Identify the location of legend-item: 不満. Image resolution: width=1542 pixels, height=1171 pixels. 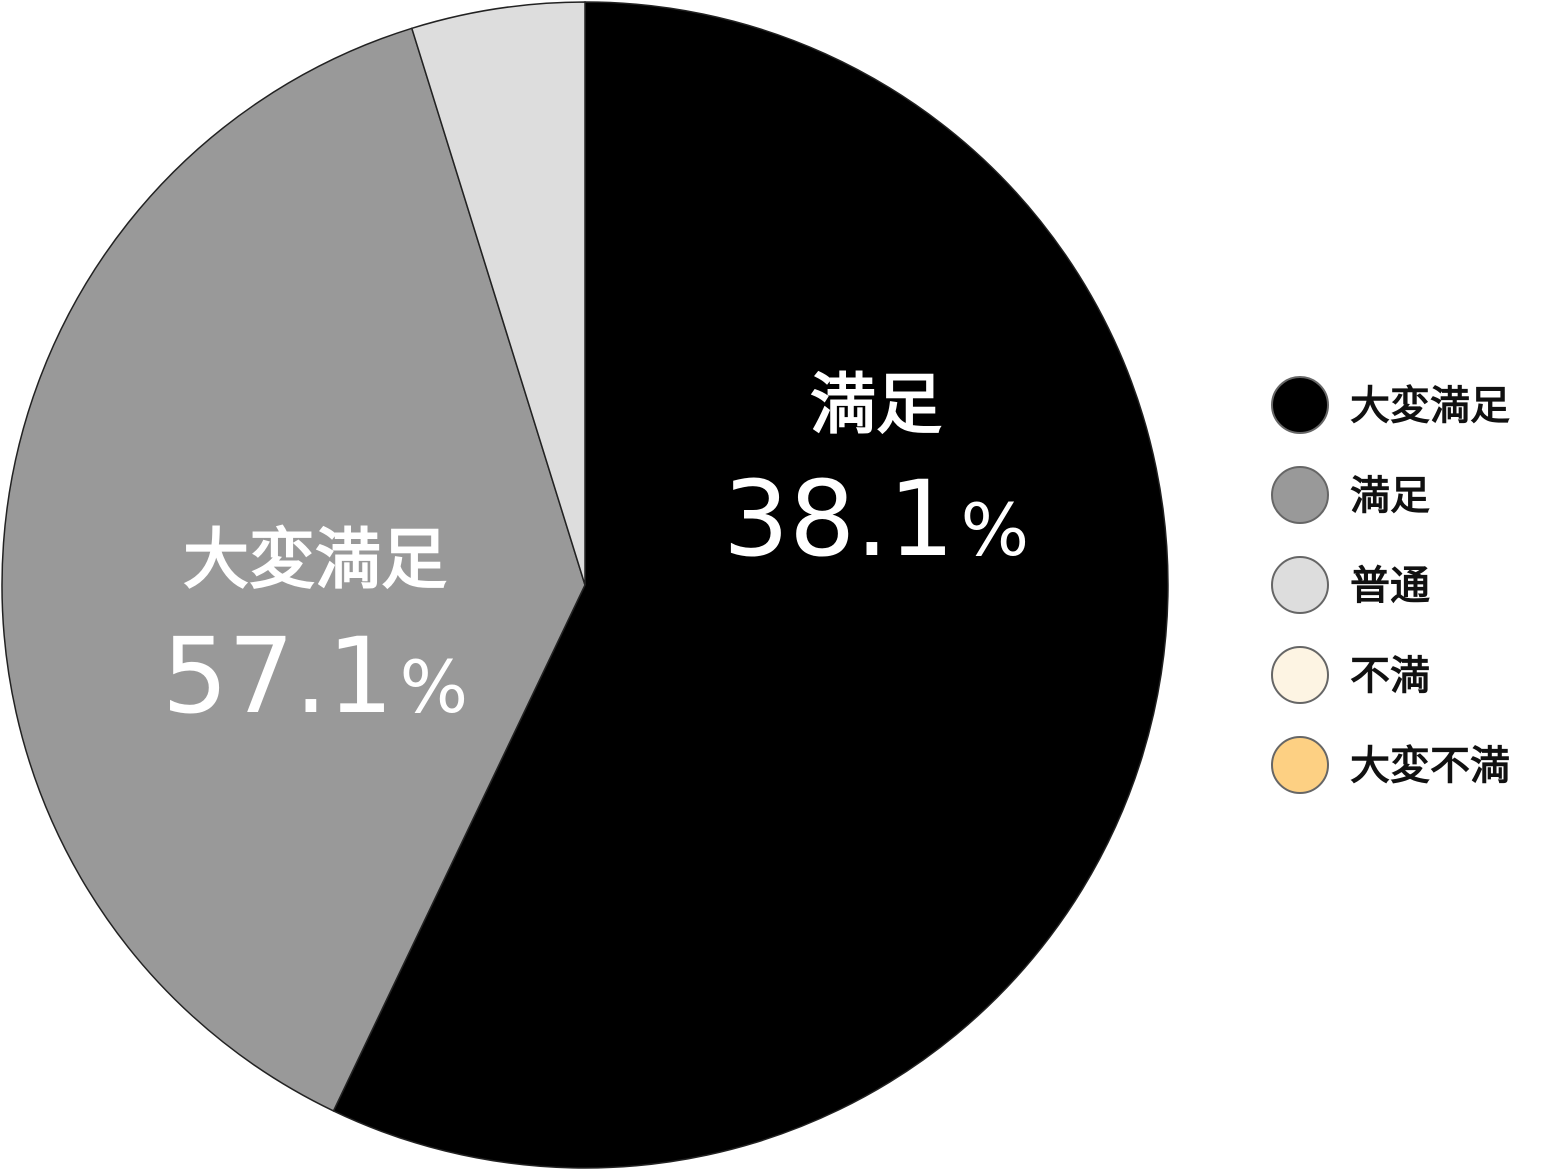
(1350, 675).